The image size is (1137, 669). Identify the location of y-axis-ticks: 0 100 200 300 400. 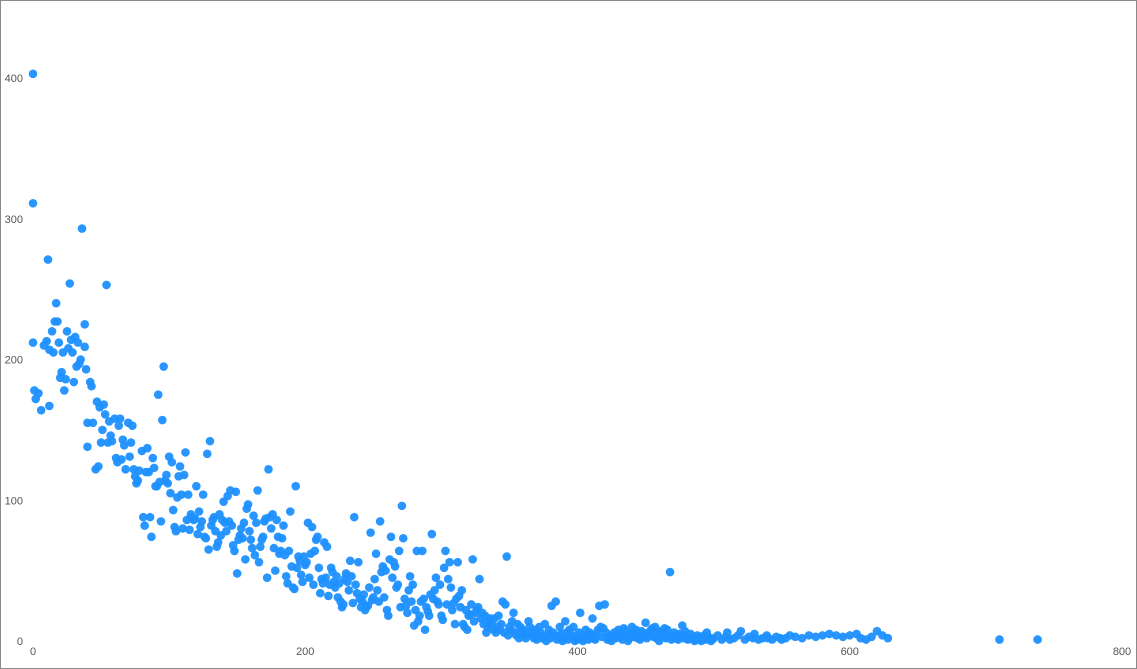
(14, 360).